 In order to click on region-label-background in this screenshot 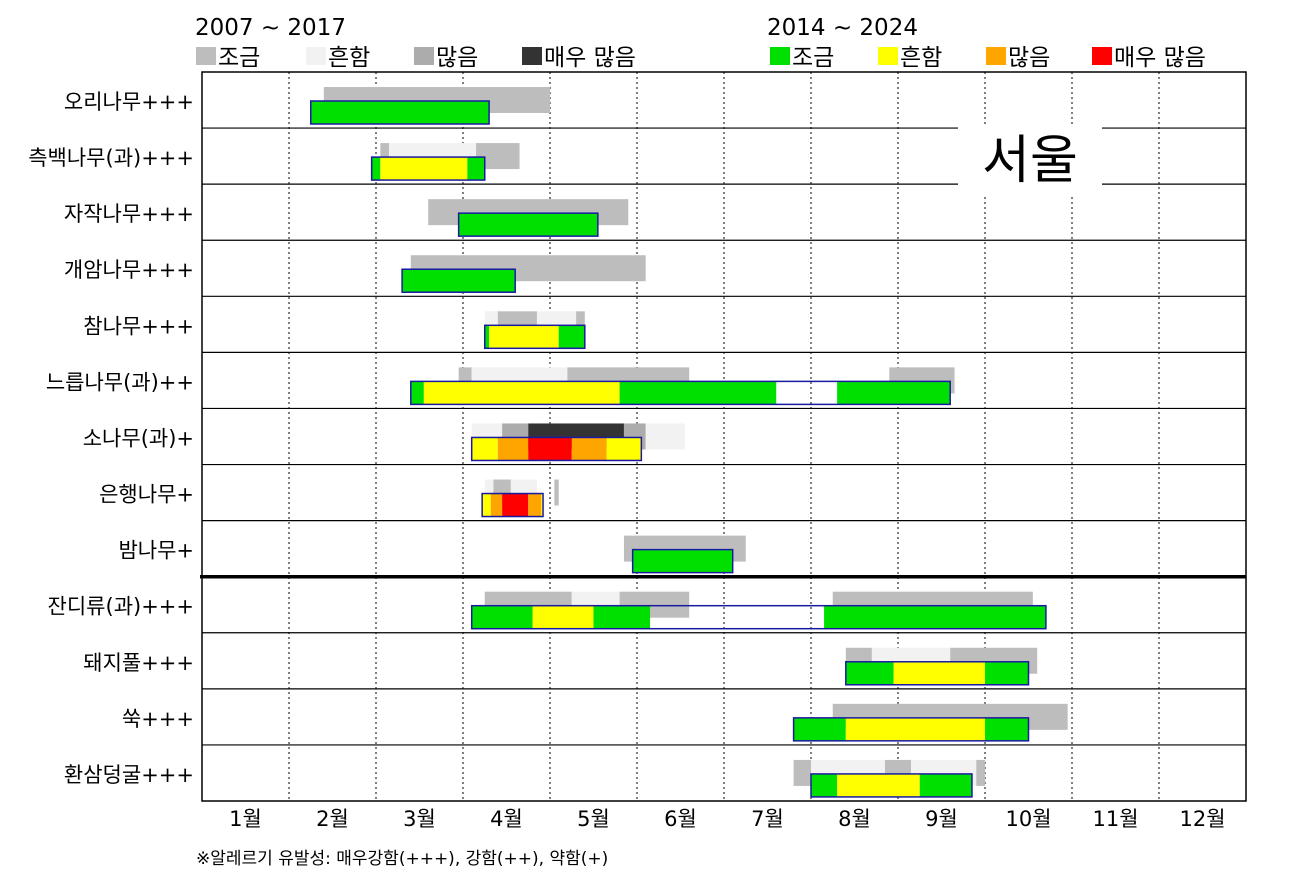, I will do `click(1030, 159)`.